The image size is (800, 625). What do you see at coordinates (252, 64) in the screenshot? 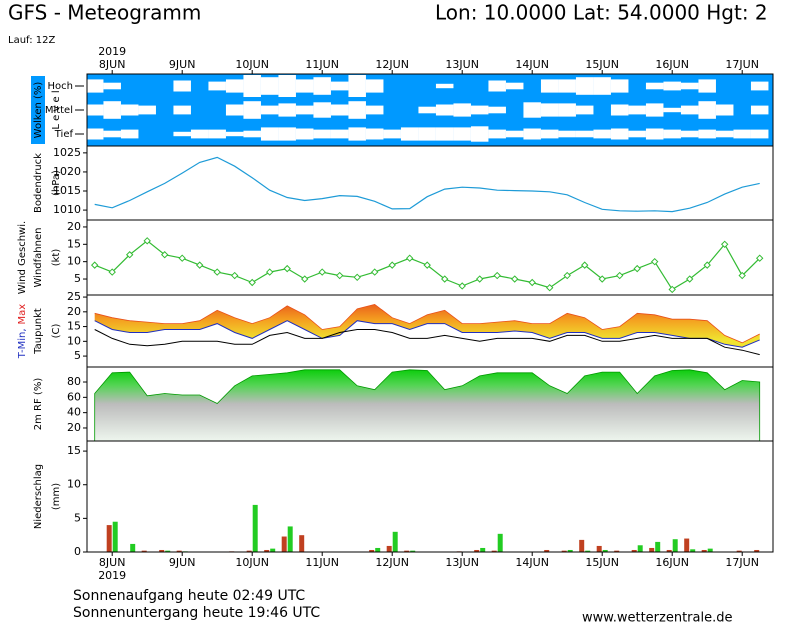
I see `x-tick-label-top: 10JUN` at bounding box center [252, 64].